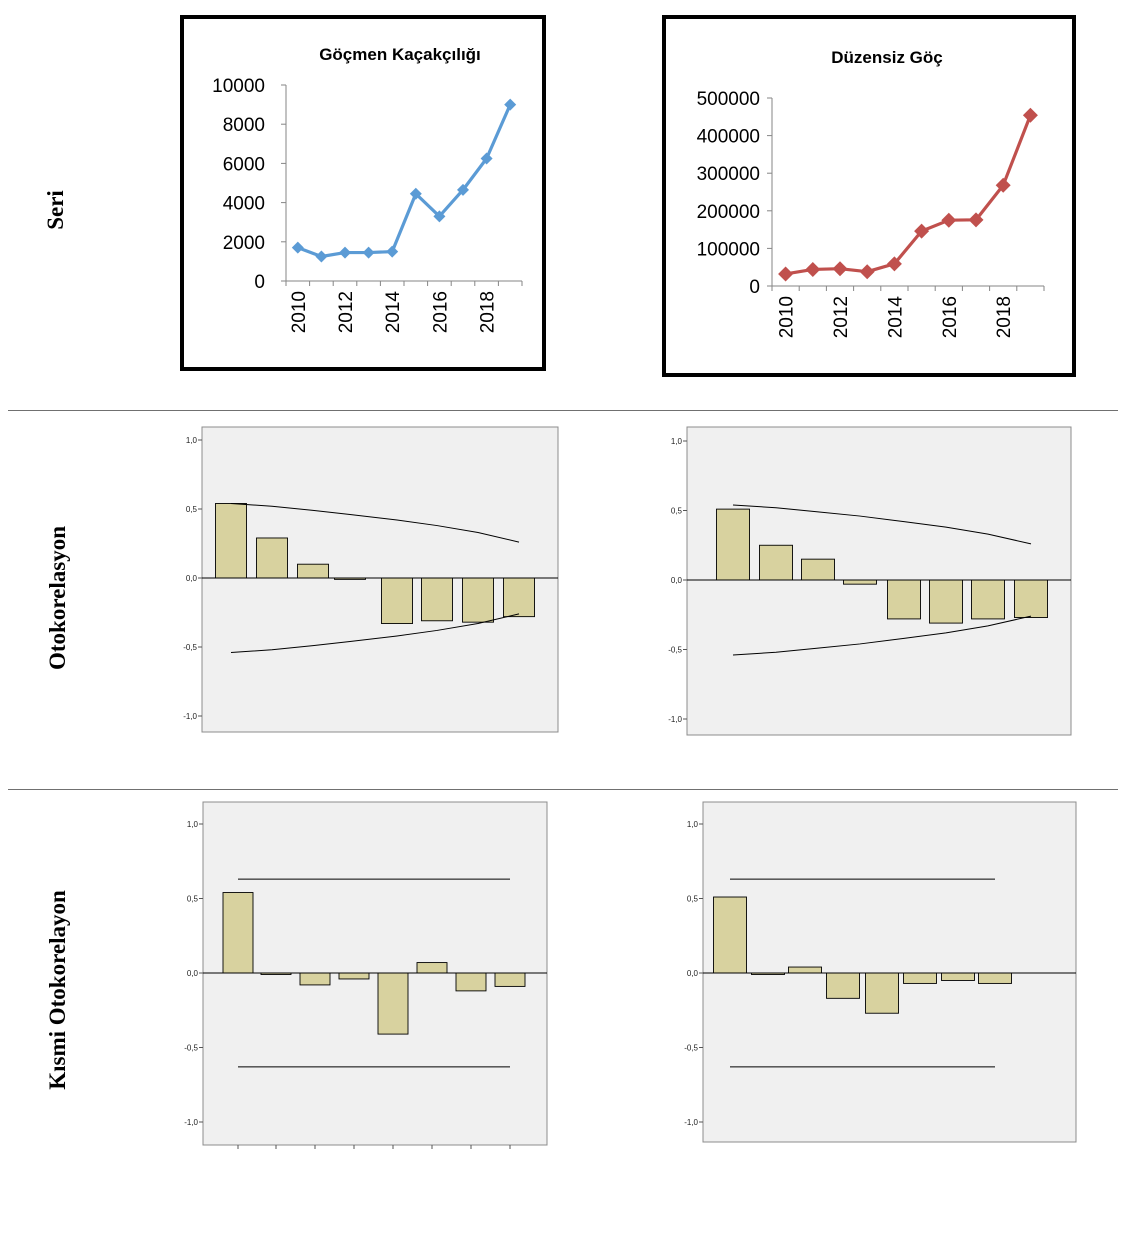  What do you see at coordinates (244, 164) in the screenshot?
I see `y-tick-label: 6000` at bounding box center [244, 164].